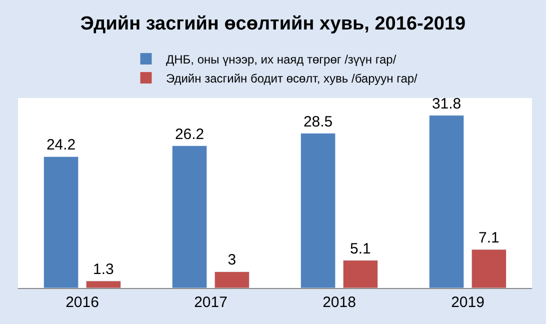 The height and width of the screenshot is (324, 546). What do you see at coordinates (189, 134) in the screenshot?
I see `data-label: 26.2` at bounding box center [189, 134].